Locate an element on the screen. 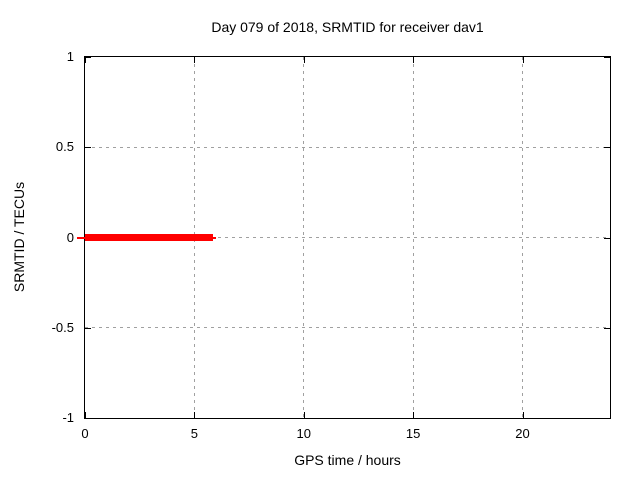 Image resolution: width=640 pixels, height=480 pixels. x-axis-label: GPS time / hours is located at coordinates (347, 460).